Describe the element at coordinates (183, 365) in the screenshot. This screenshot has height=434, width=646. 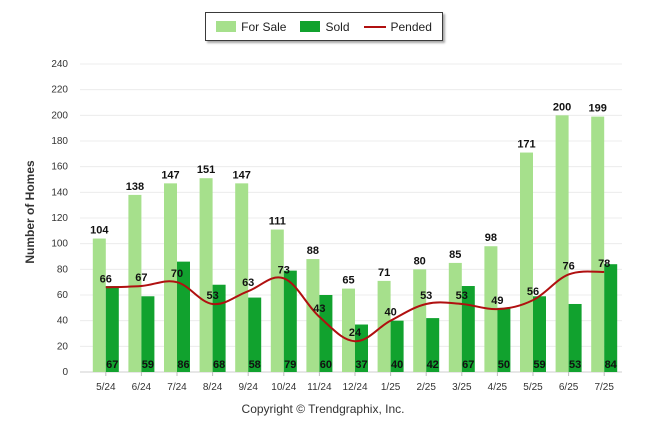
I see `sold-data-label: 86` at that location.